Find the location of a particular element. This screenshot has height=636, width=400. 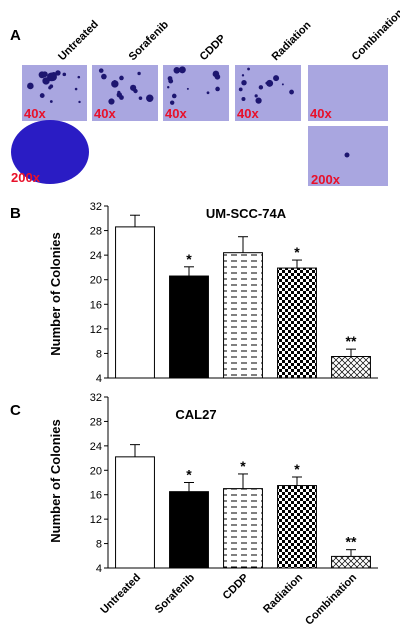

bar-sorafenib is located at coordinates (189, 530).